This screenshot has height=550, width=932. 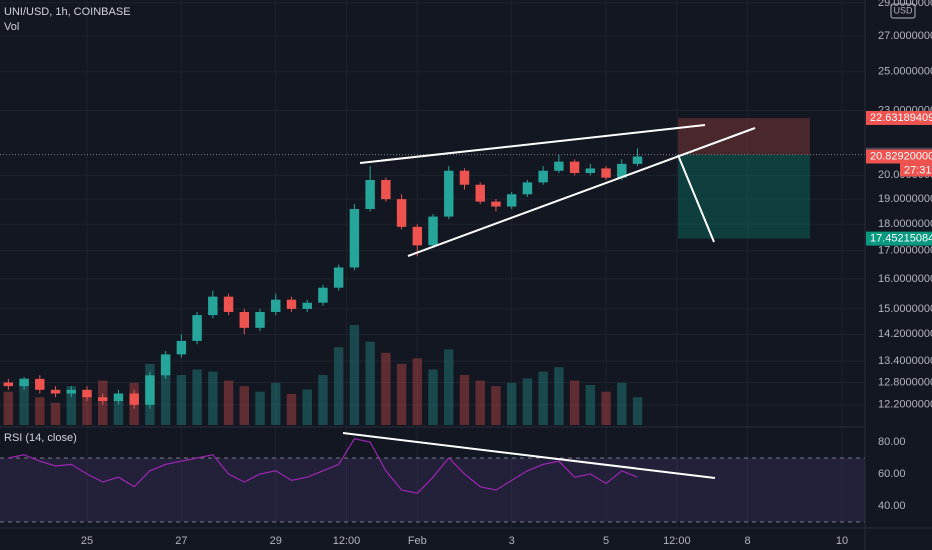 What do you see at coordinates (40, 438) in the screenshot?
I see `rsi-title: RSI (14, close)` at bounding box center [40, 438].